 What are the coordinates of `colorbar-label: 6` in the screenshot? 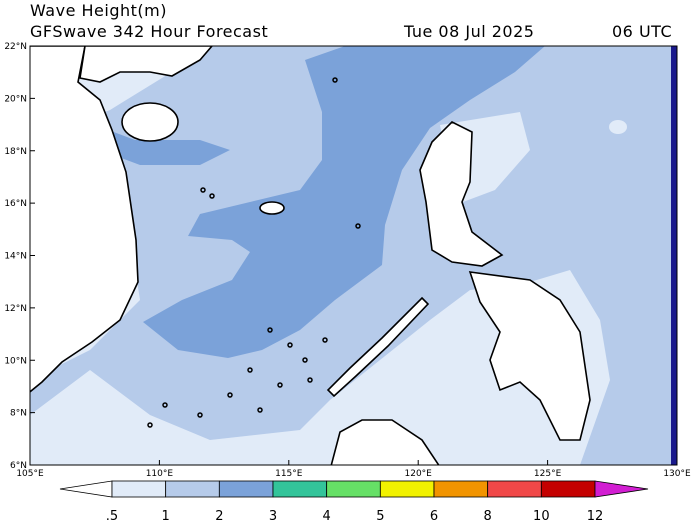 It's located at (434, 516).